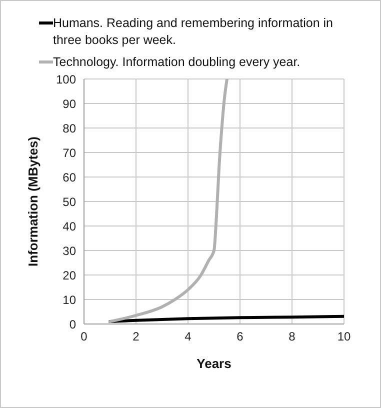 The height and width of the screenshot is (408, 381). I want to click on y-tick-label: 70, so click(69, 153).